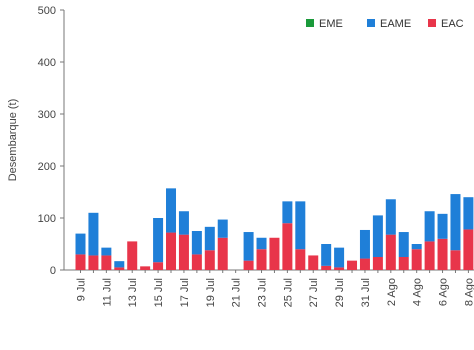 The image size is (474, 350). I want to click on legend-label-eme: EME, so click(331, 24).